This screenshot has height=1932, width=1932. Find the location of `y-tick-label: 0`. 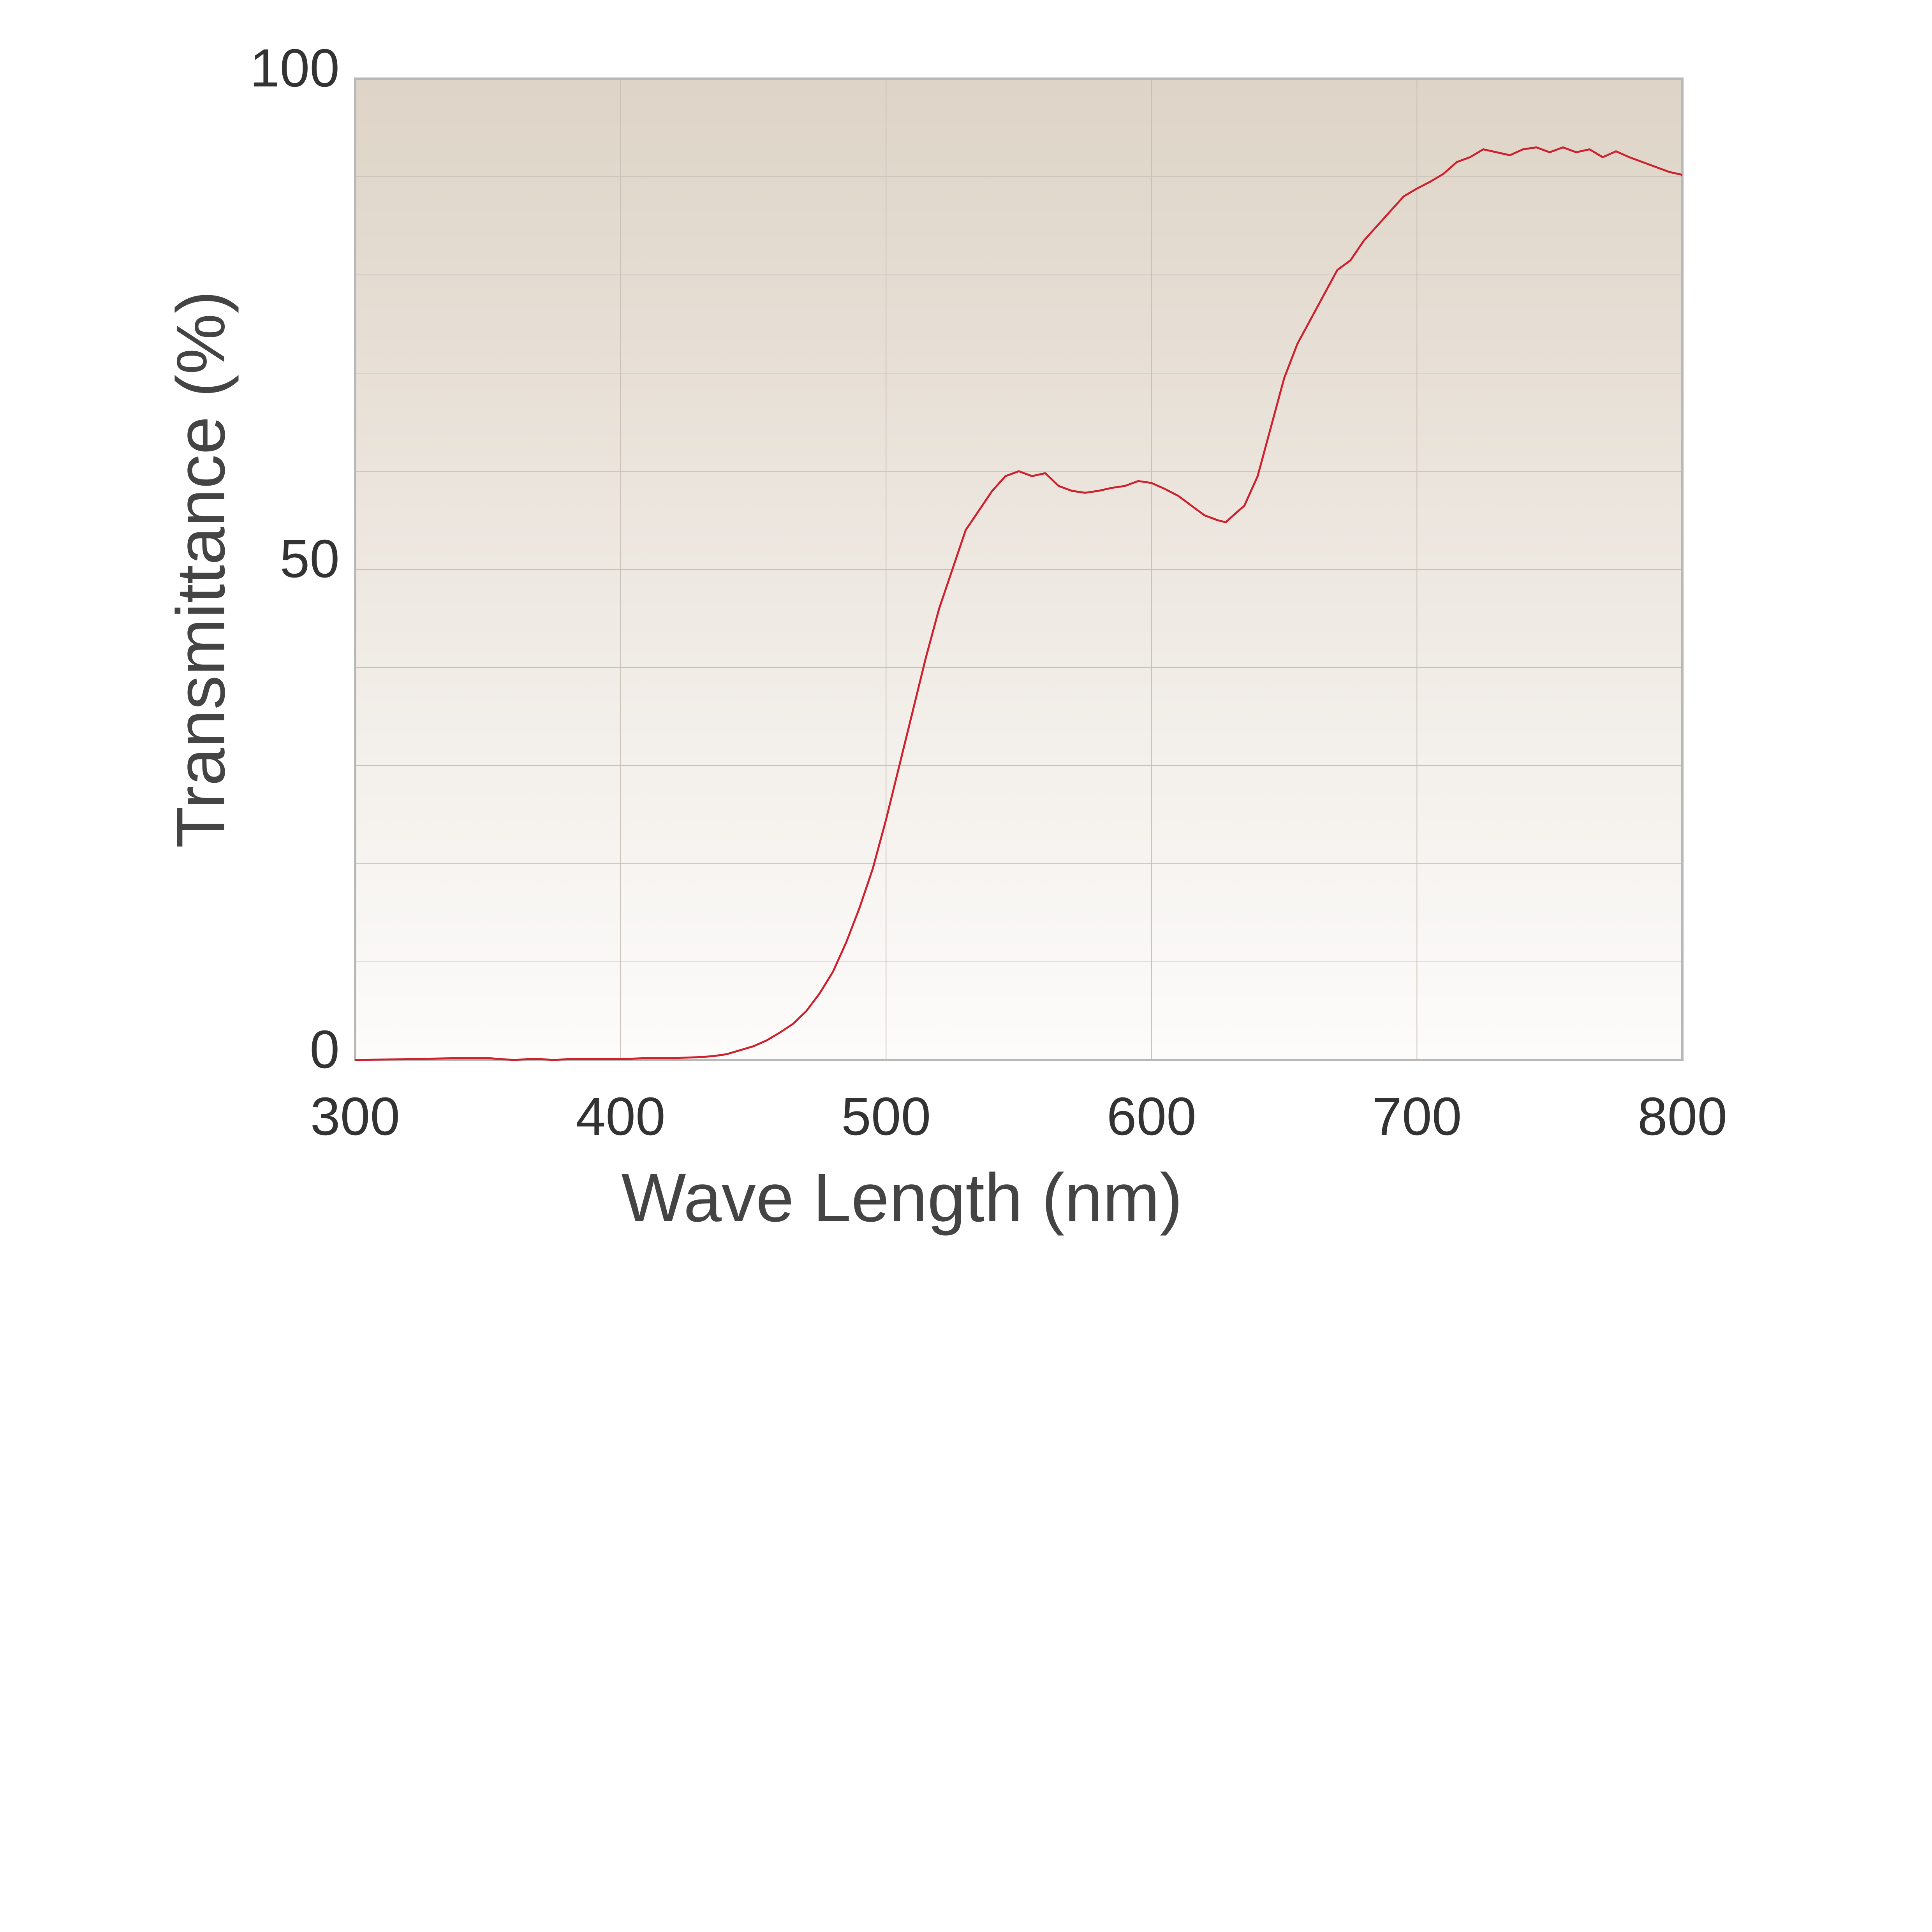

y-tick-label: 0 is located at coordinates (325, 1050).